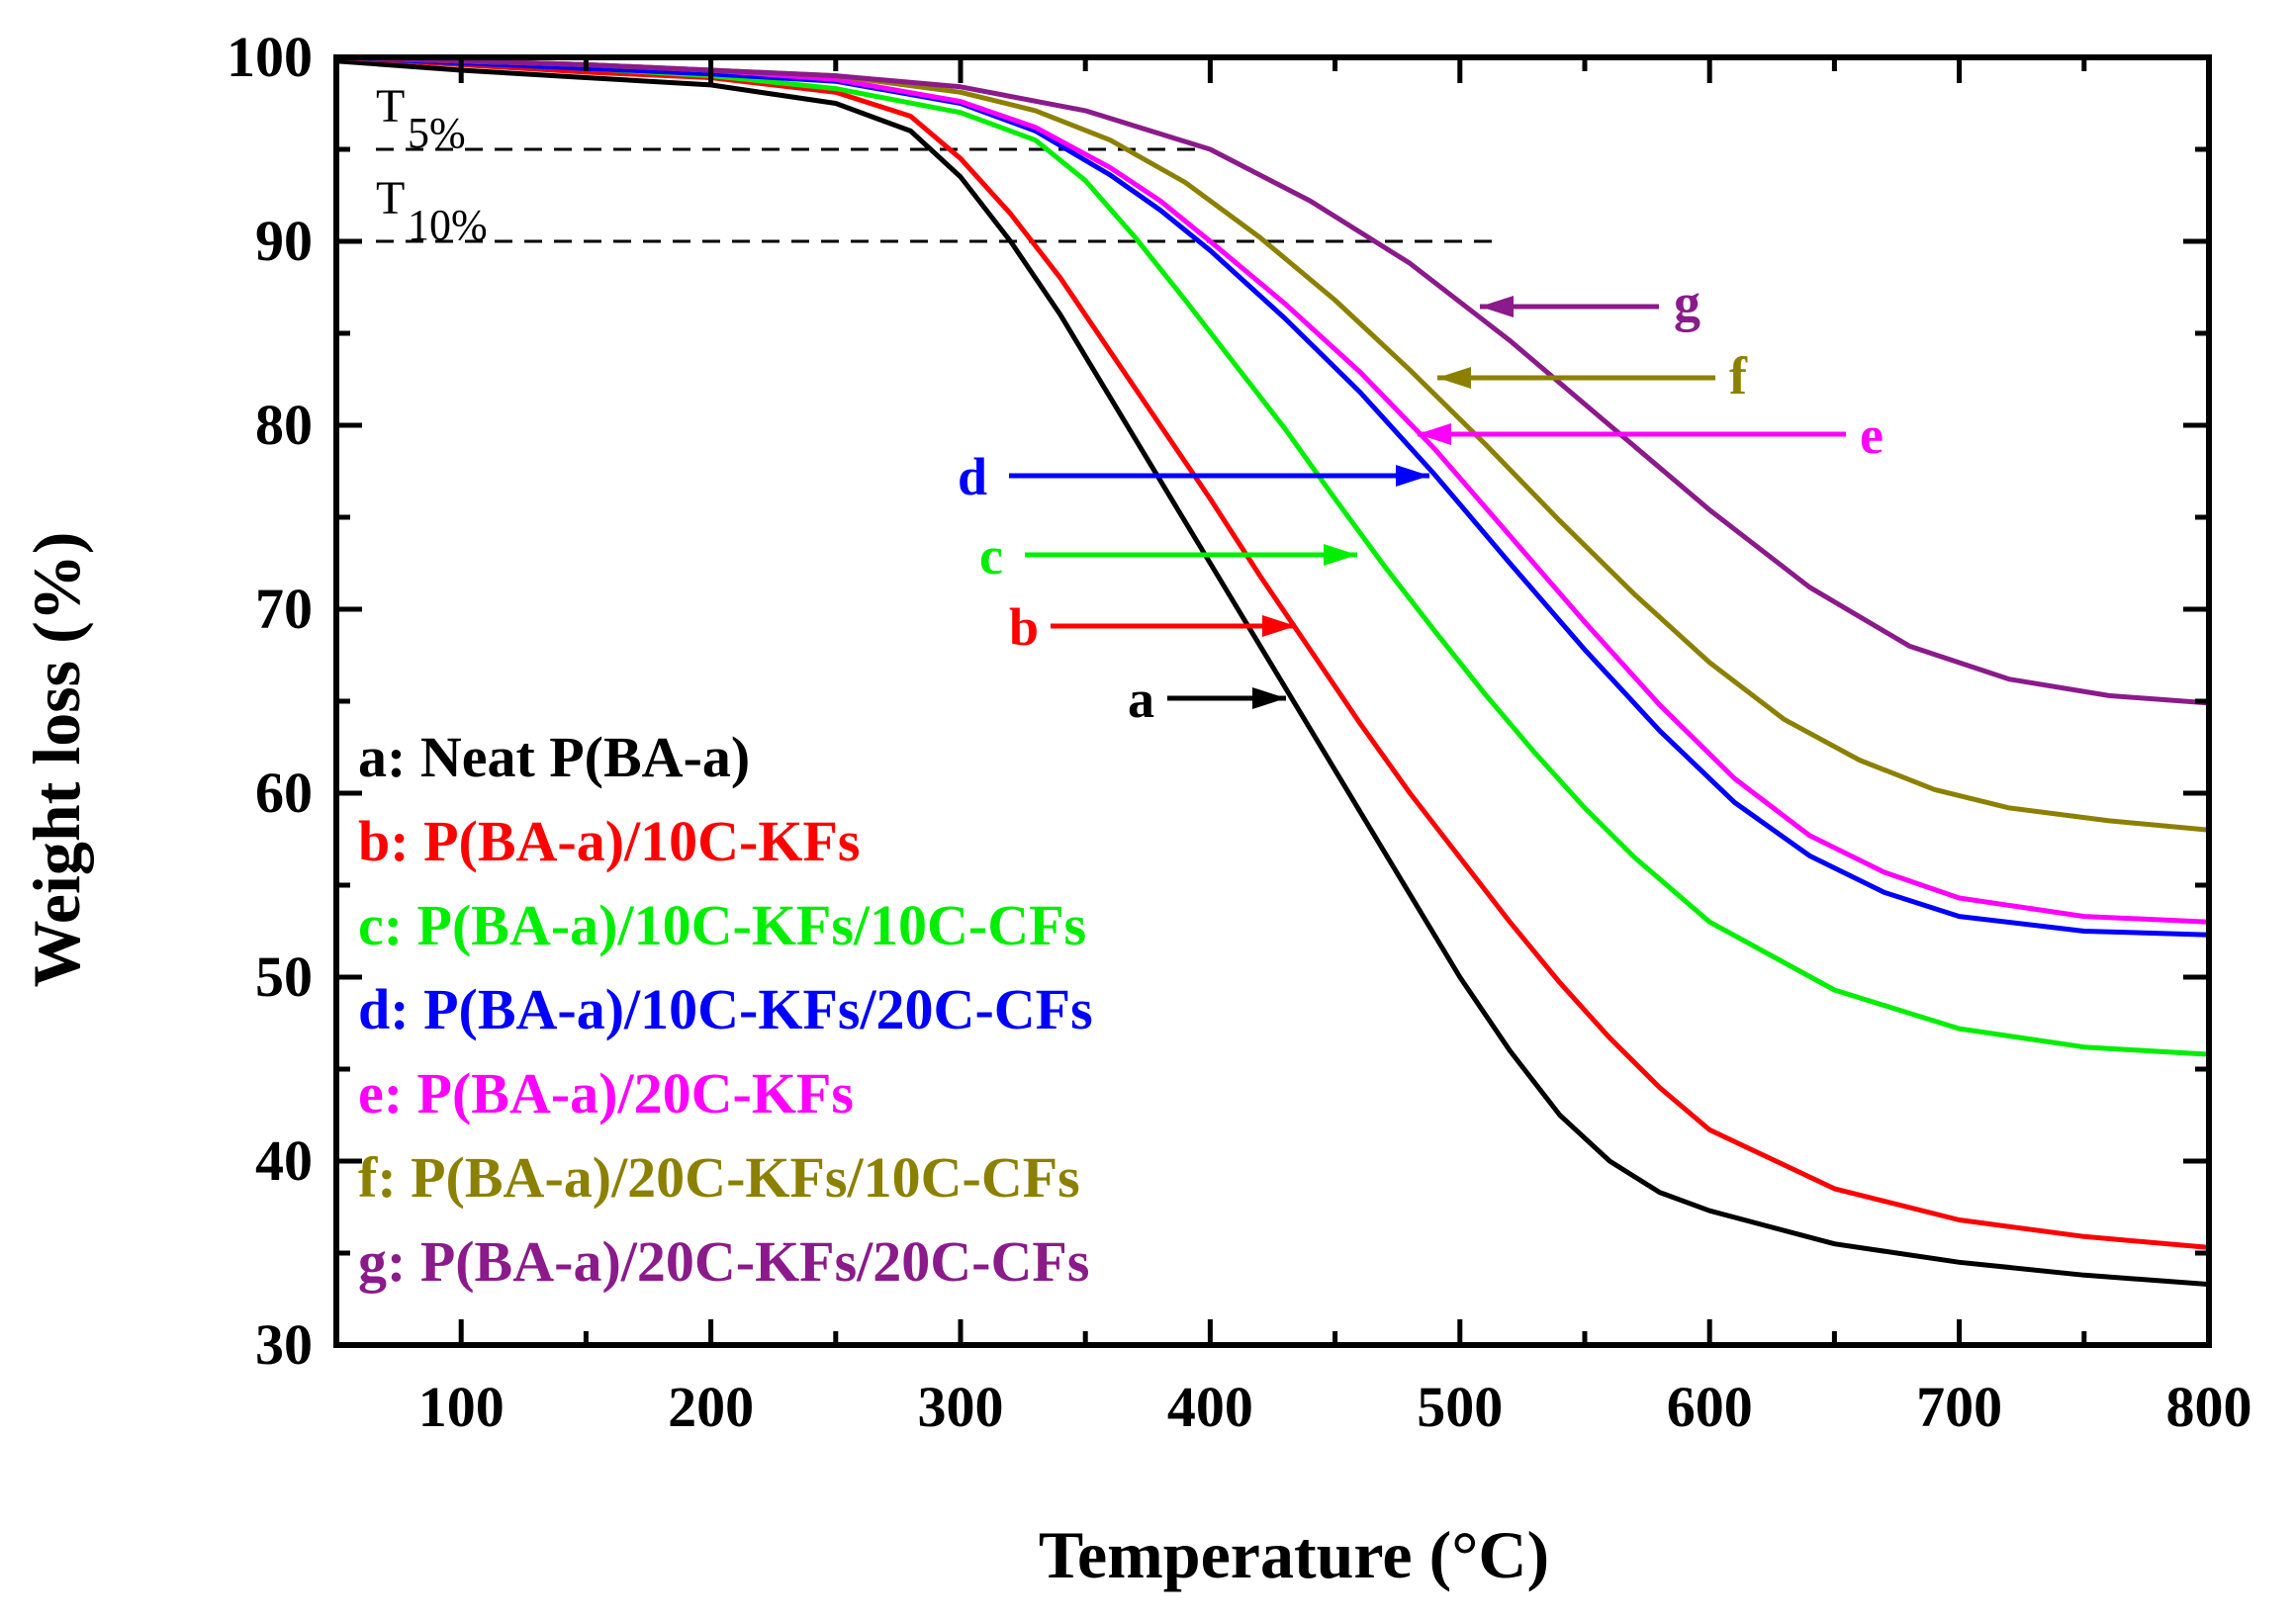 This screenshot has width=2296, height=1619. Describe the element at coordinates (991, 555) in the screenshot. I see `annotation-letter: c` at that location.